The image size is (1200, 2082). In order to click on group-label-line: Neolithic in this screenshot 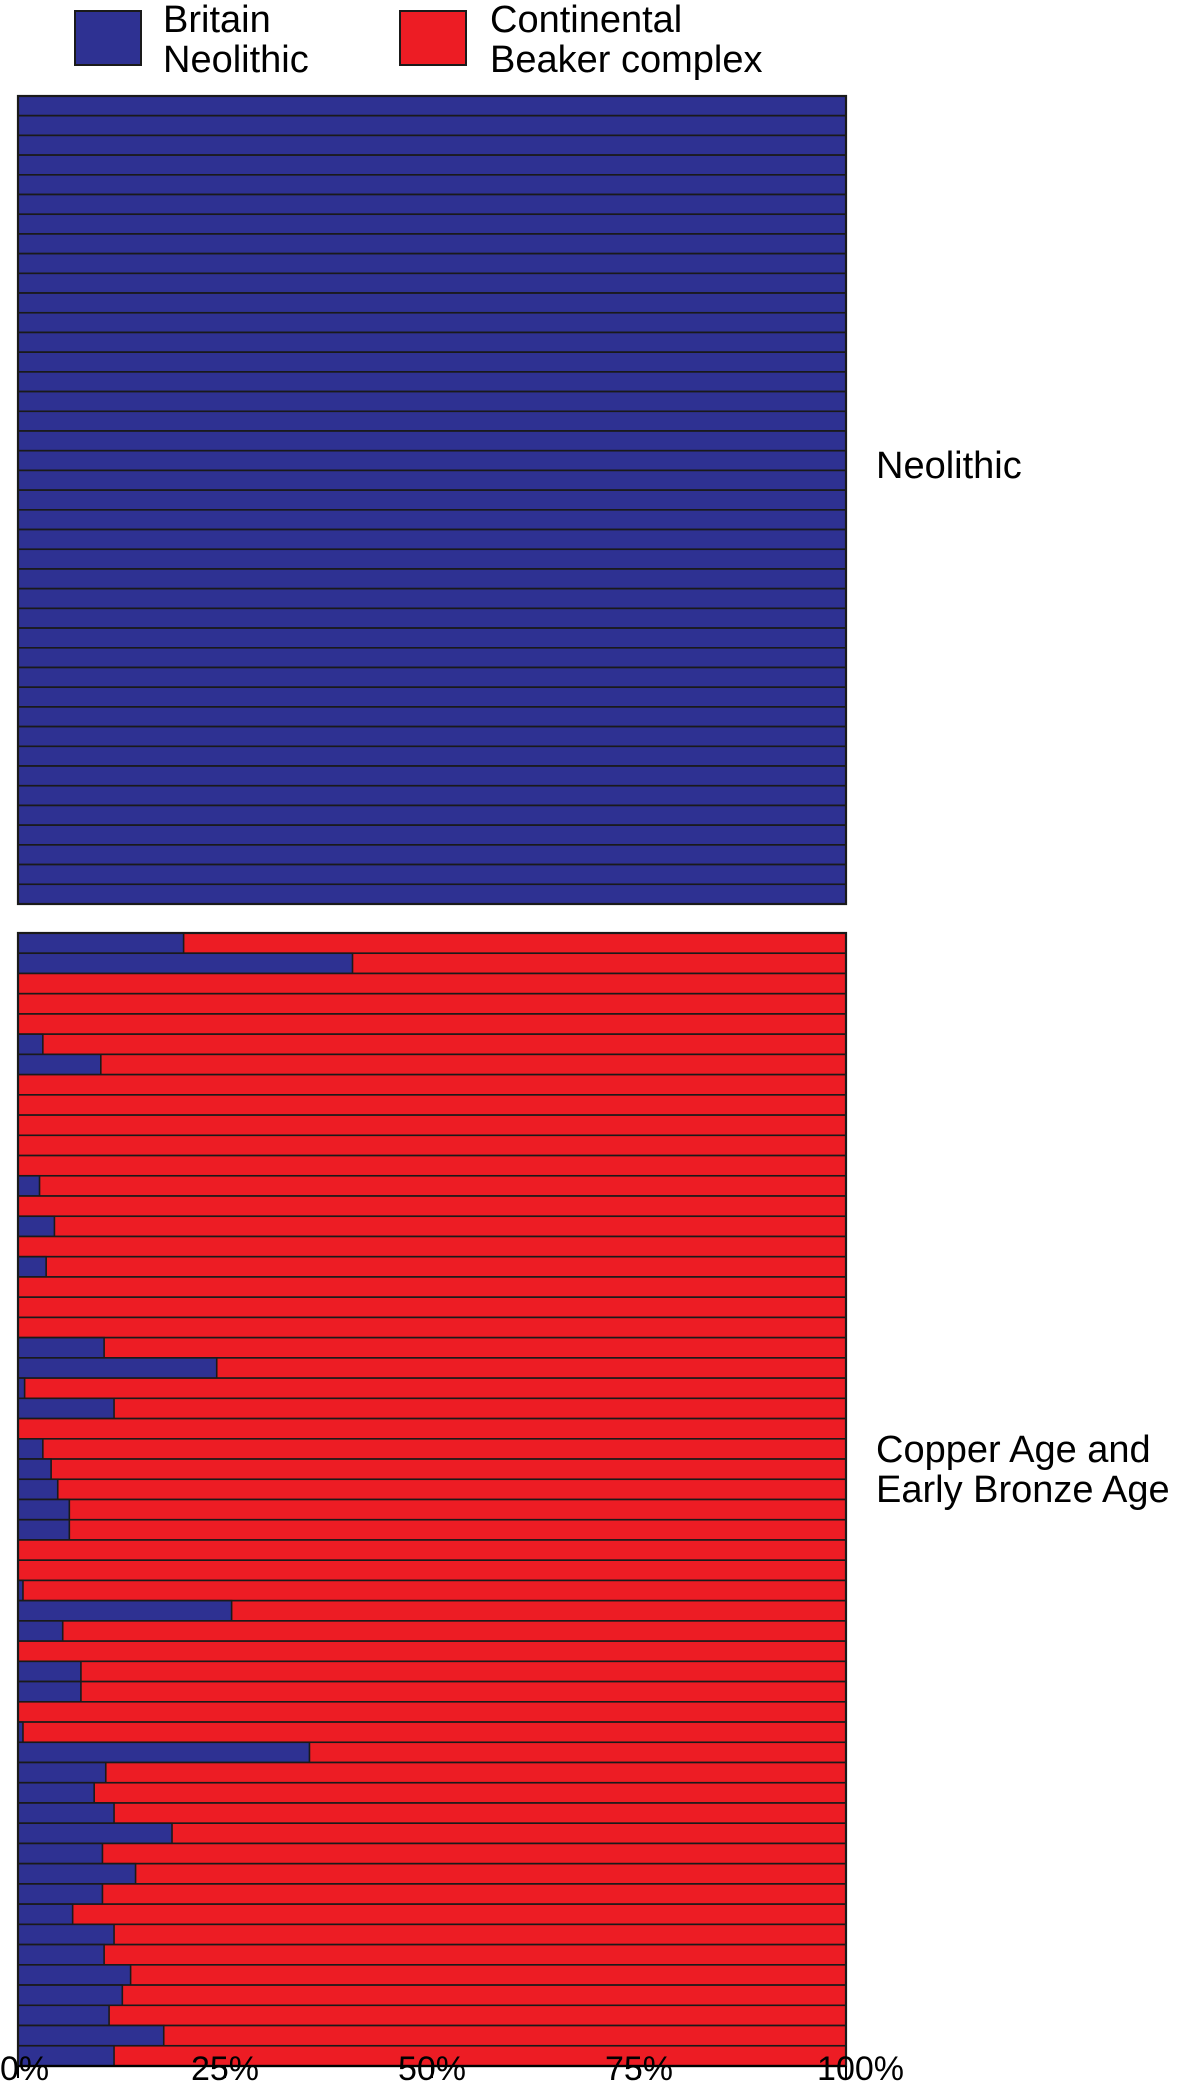, I will do `click(949, 466)`.